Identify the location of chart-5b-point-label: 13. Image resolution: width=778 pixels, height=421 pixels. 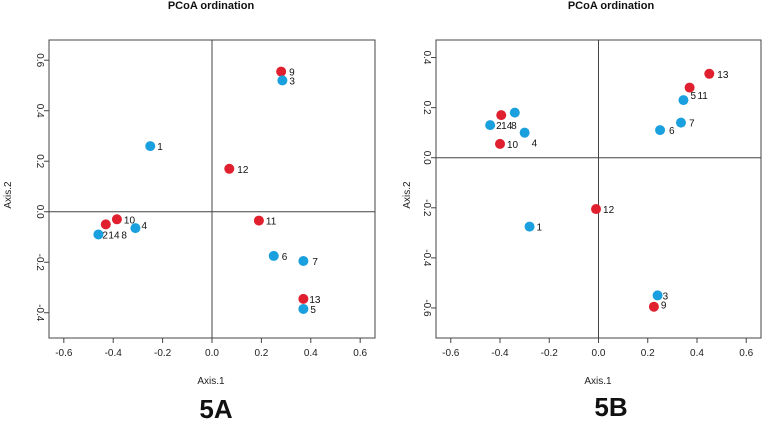
(723, 75).